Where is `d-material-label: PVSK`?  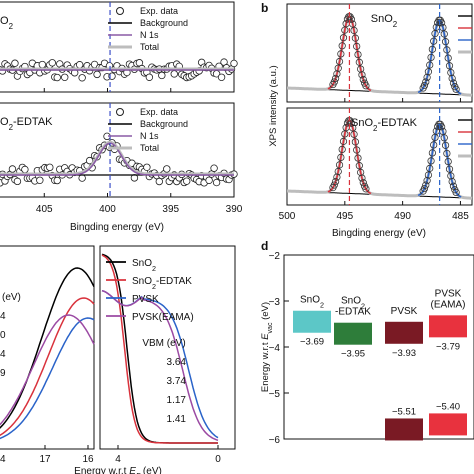 d-material-label: PVSK is located at coordinates (448, 293).